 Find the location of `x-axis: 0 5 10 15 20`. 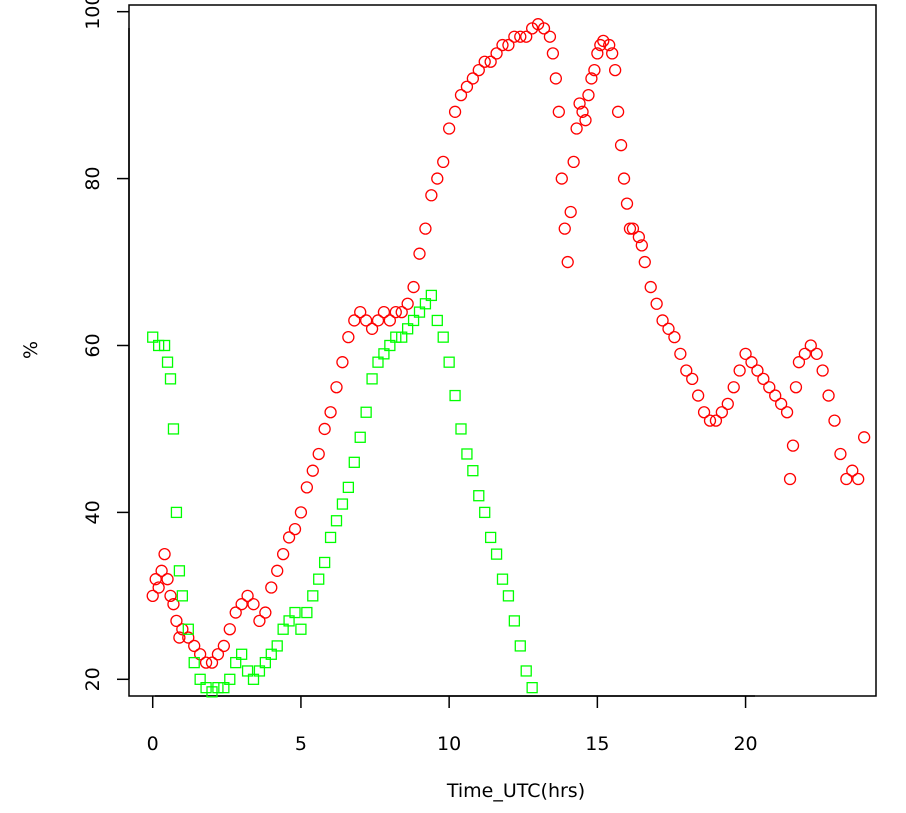

x-axis: 0 5 10 15 20 is located at coordinates (452, 725).